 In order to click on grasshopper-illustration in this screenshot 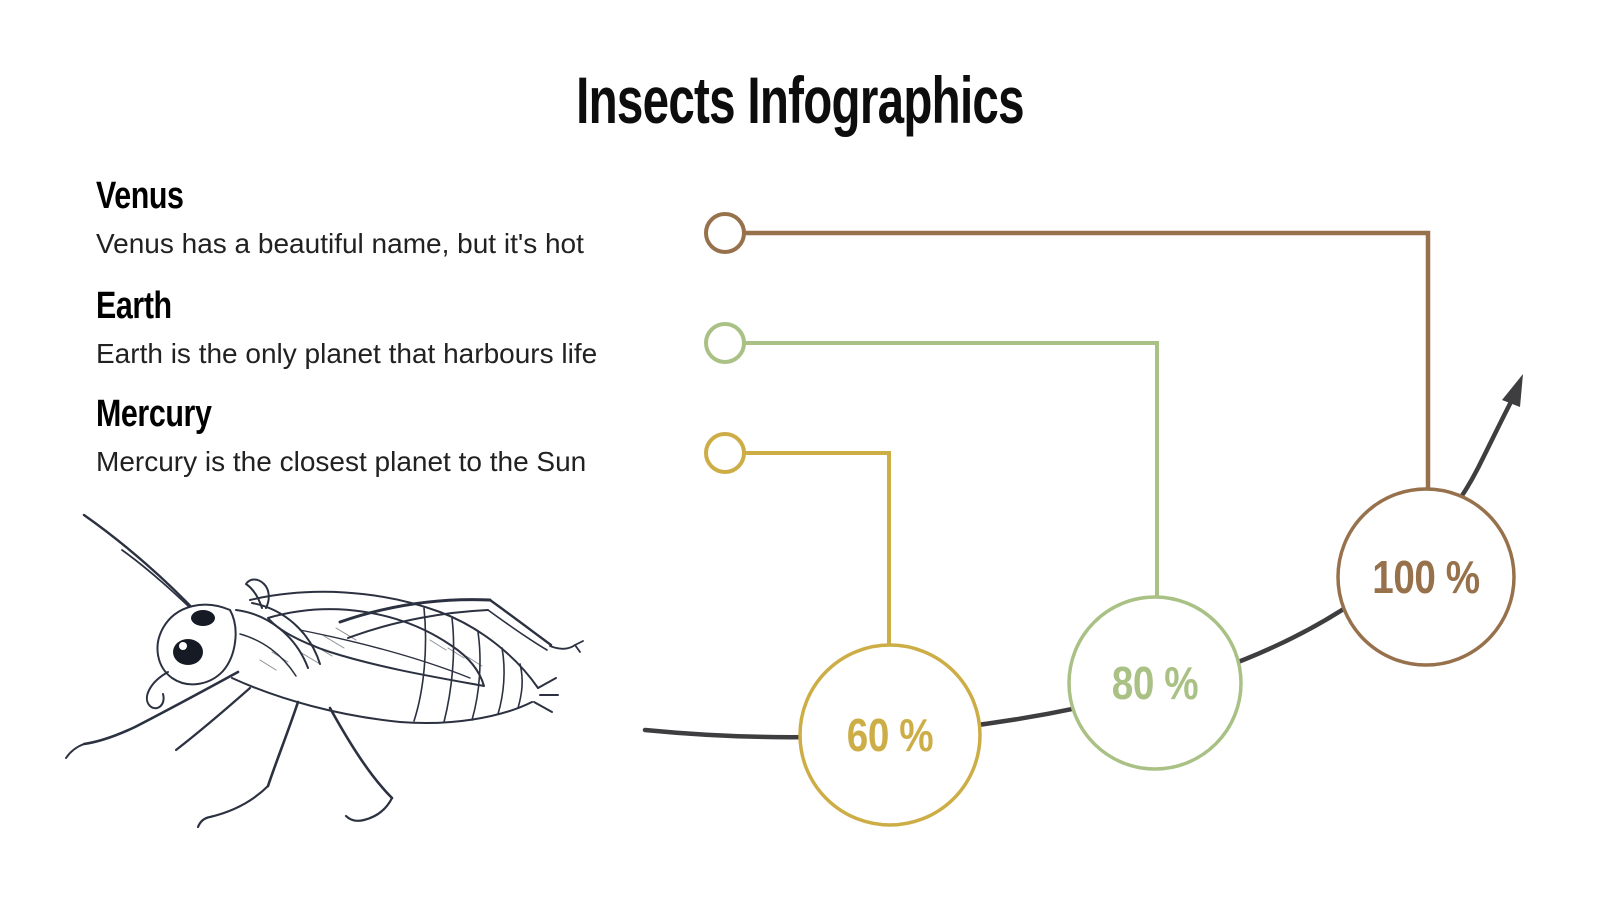, I will do `click(324, 671)`.